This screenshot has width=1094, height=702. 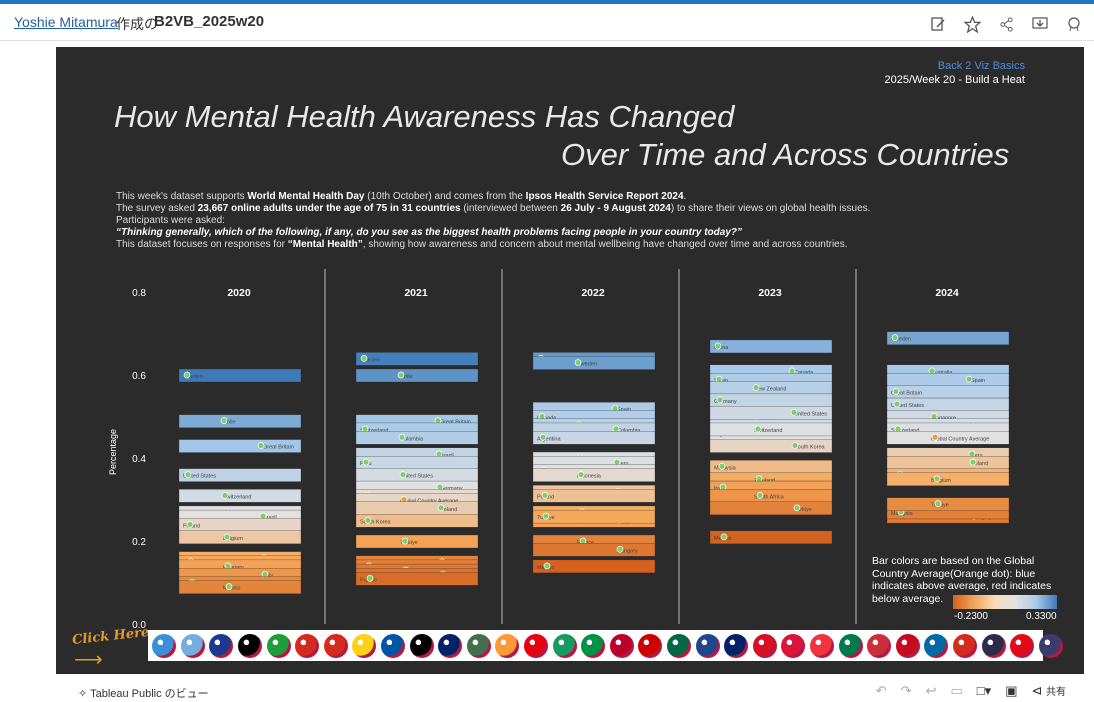 What do you see at coordinates (621, 645) in the screenshot?
I see `flag-japan` at bounding box center [621, 645].